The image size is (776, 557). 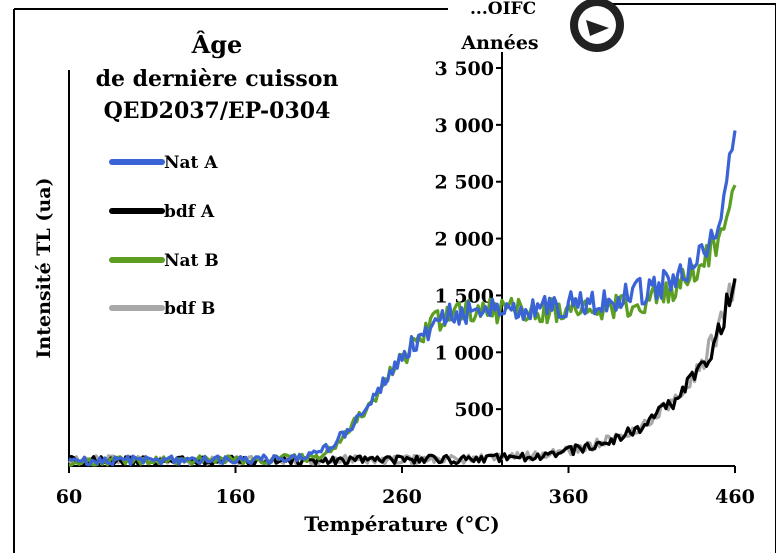 I want to click on y2-tick-label: 1 000, so click(x=465, y=353).